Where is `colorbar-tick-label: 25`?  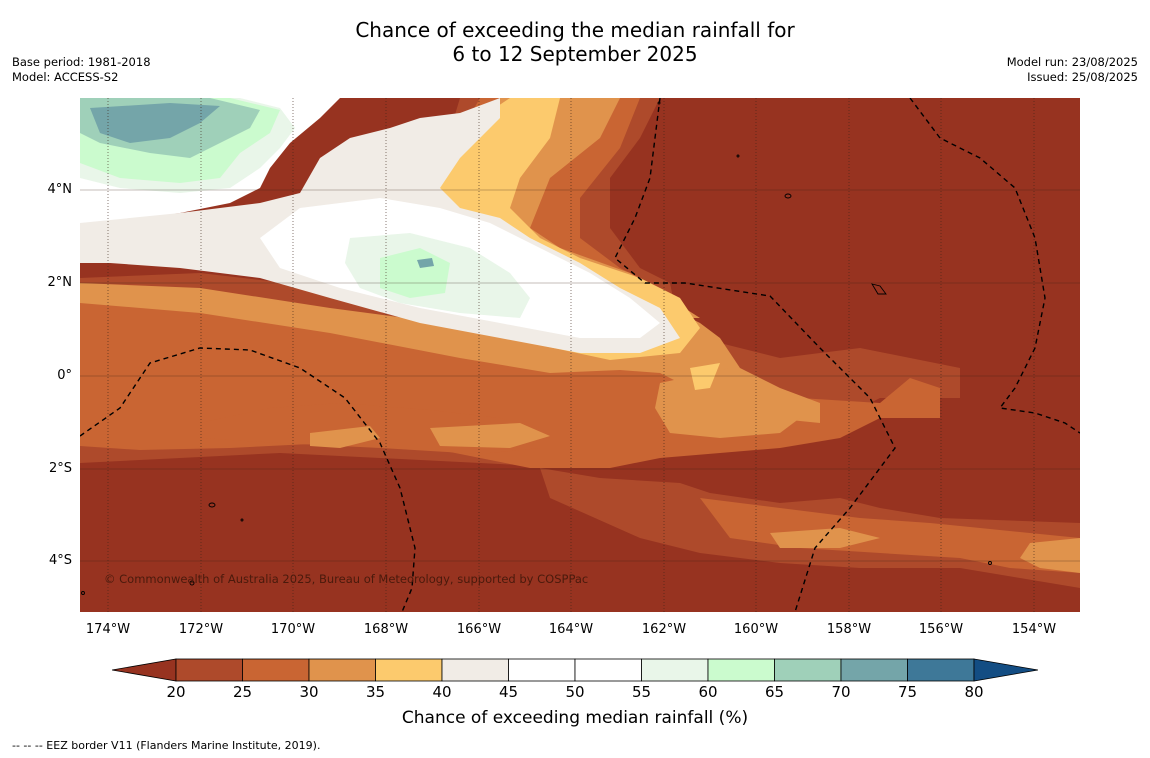
colorbar-tick-label: 25 is located at coordinates (242, 692).